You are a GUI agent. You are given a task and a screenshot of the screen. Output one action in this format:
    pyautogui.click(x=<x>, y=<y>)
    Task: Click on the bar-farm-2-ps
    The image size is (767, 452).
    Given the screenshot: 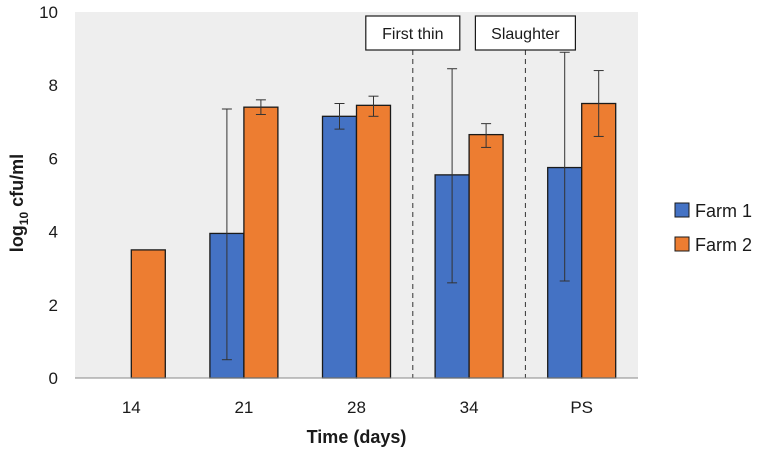 What is the action you would take?
    pyautogui.click(x=599, y=240)
    